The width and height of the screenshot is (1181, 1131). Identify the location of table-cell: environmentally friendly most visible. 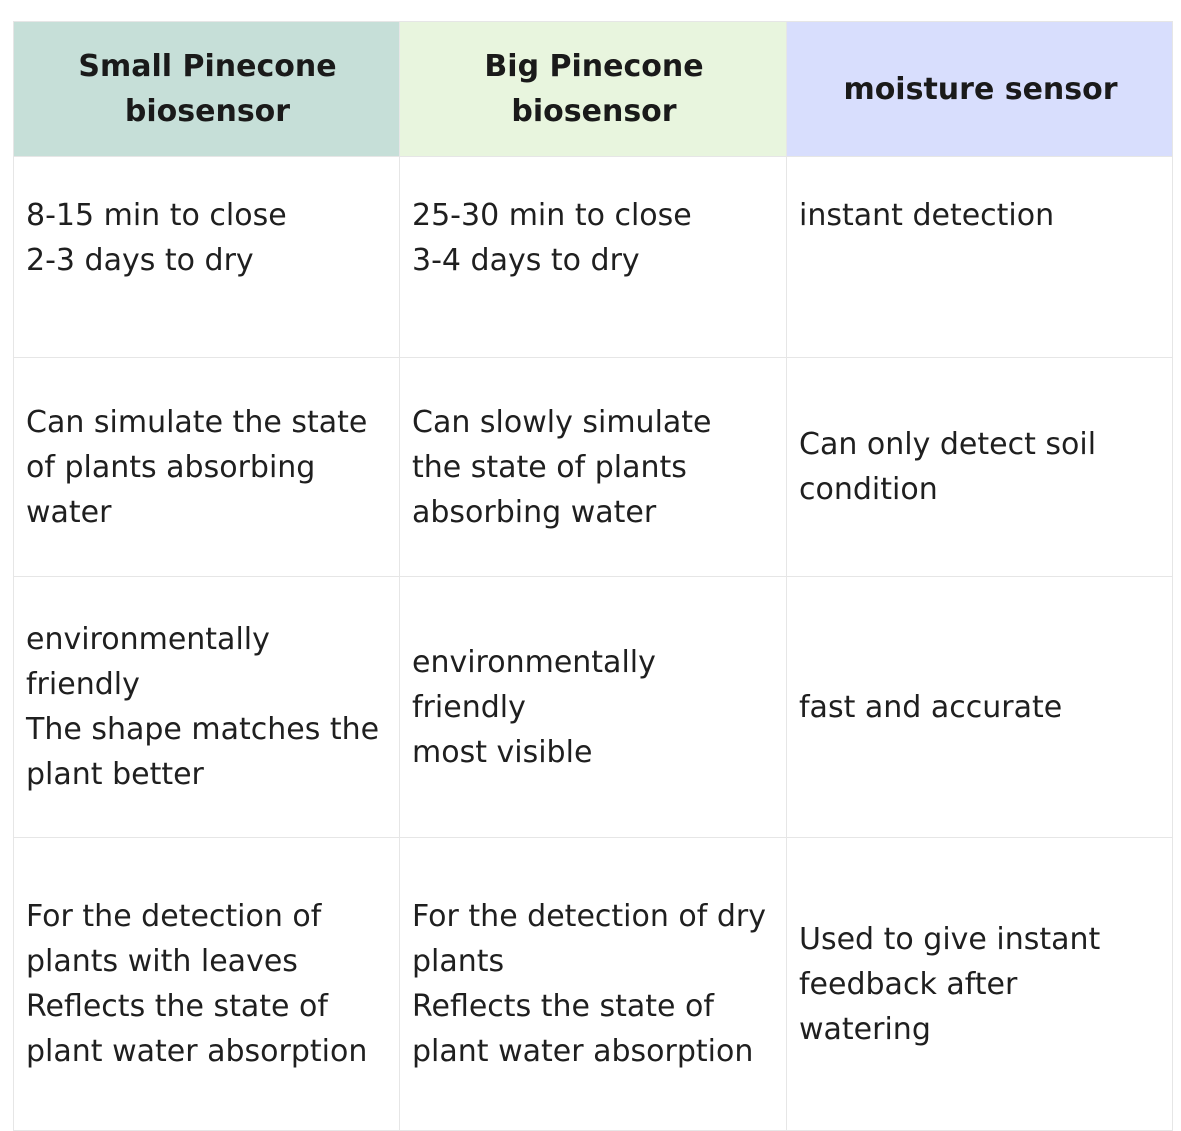
(593, 707).